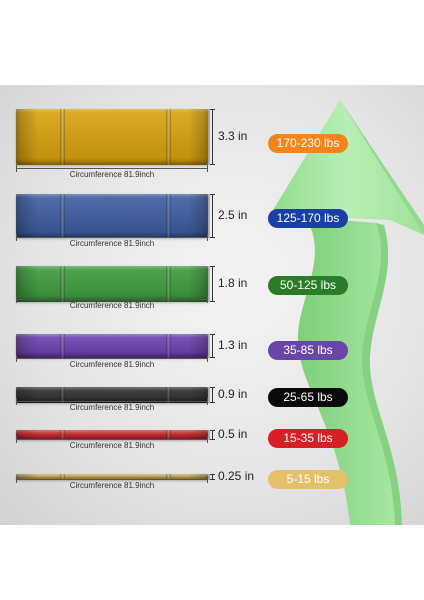 The width and height of the screenshot is (424, 600). What do you see at coordinates (308, 143) in the screenshot?
I see `resistance-badge: 170-230 lbs` at bounding box center [308, 143].